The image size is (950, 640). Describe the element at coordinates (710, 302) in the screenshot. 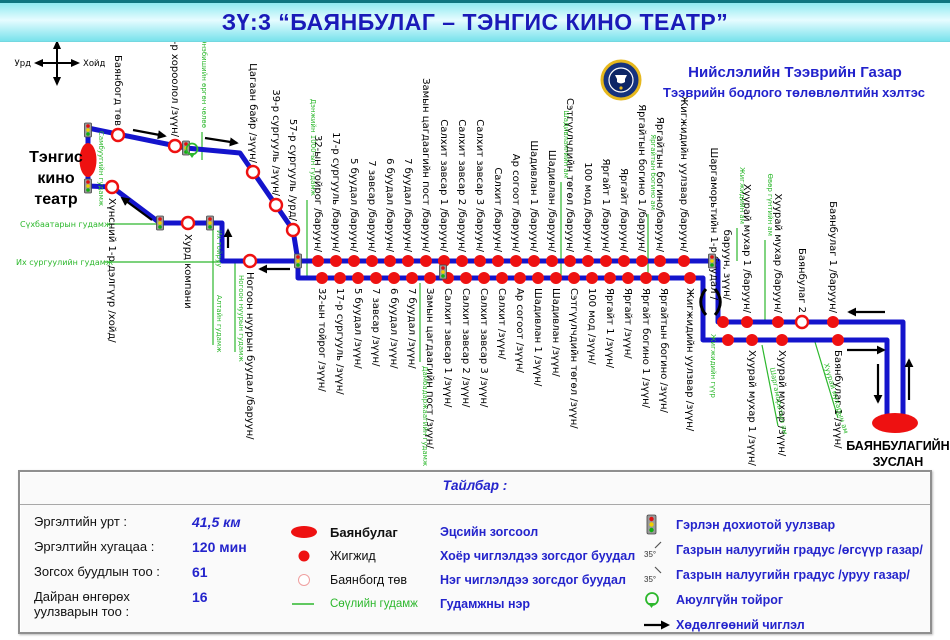

I see `slope-mark-icon` at that location.